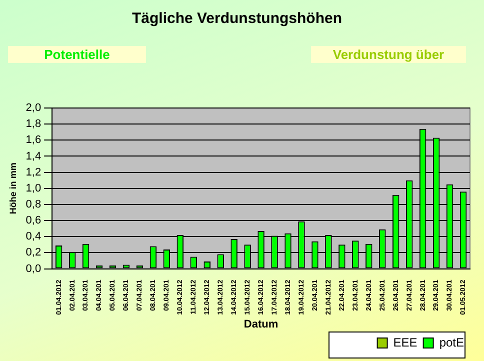 The height and width of the screenshot is (361, 484). Describe the element at coordinates (34, 172) in the screenshot. I see `y-tick-label: 1,2` at that location.